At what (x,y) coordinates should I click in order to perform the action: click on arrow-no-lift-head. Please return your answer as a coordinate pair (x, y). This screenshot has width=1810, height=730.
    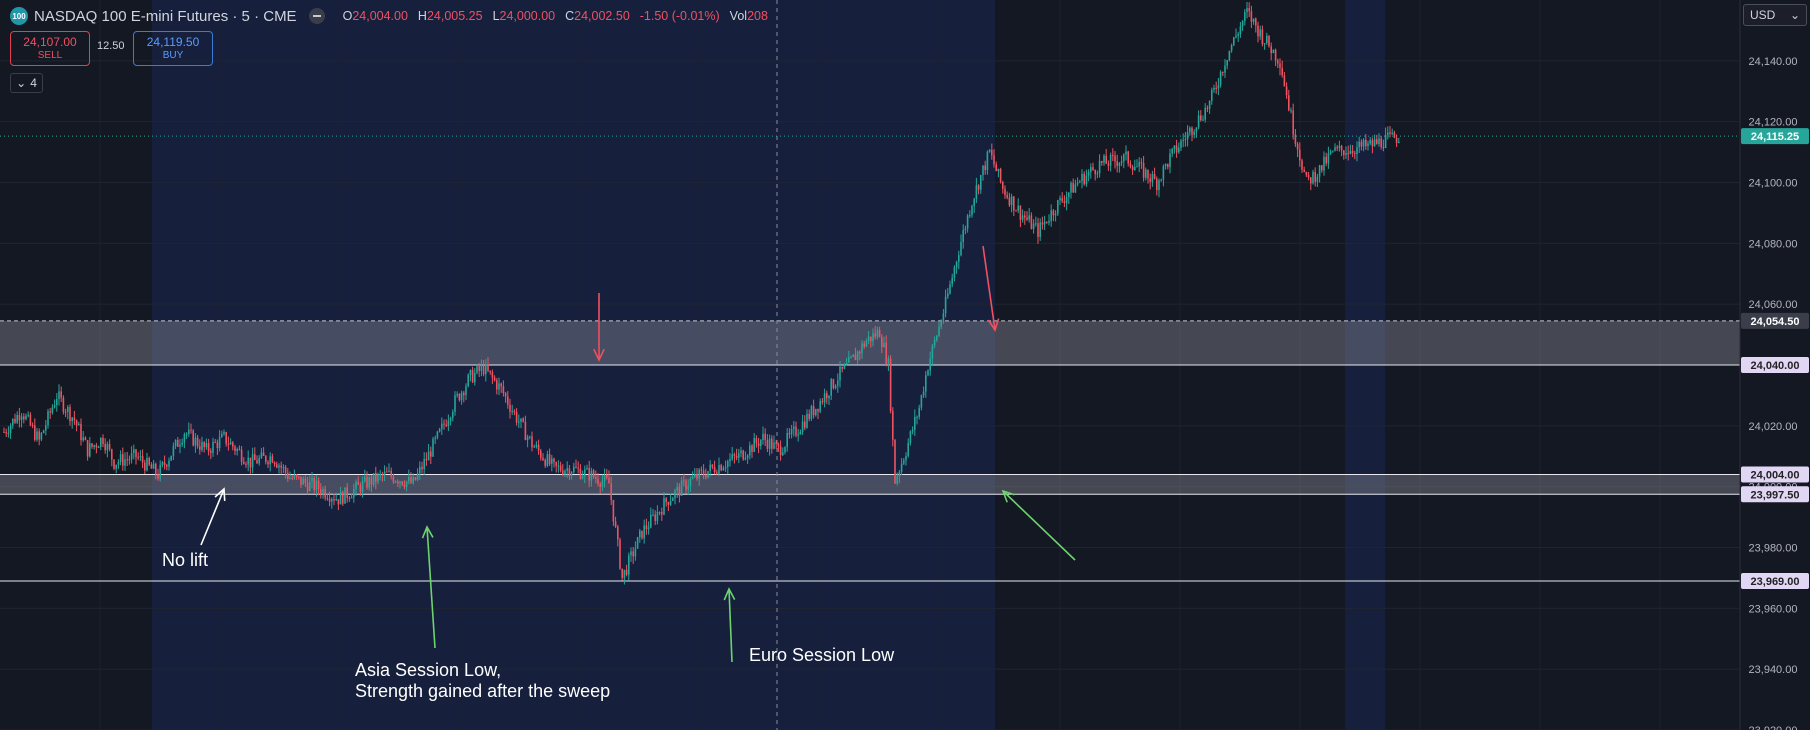
    Looking at the image, I should click on (220, 494).